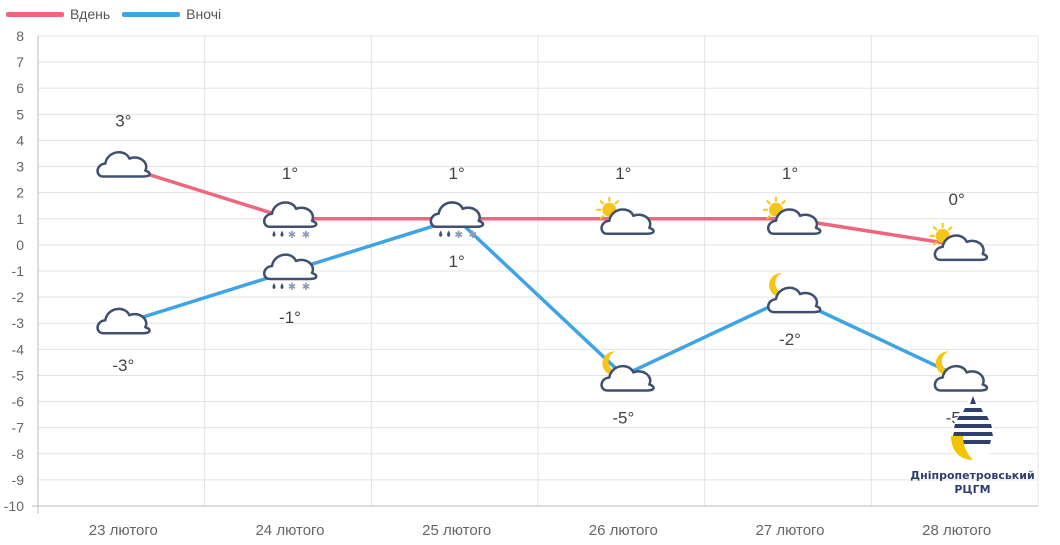  What do you see at coordinates (18, 454) in the screenshot?
I see `y-tick-label: -8` at bounding box center [18, 454].